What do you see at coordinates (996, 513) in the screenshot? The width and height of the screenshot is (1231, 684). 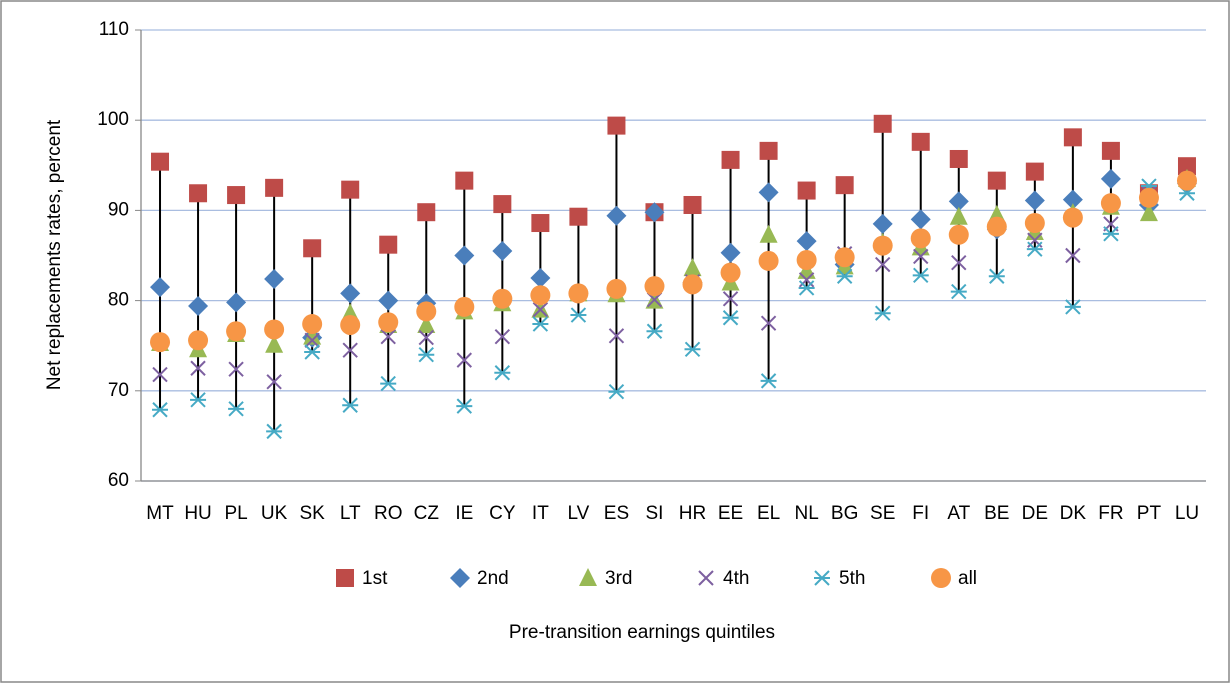 I see `x-tick-label: BE` at bounding box center [996, 513].